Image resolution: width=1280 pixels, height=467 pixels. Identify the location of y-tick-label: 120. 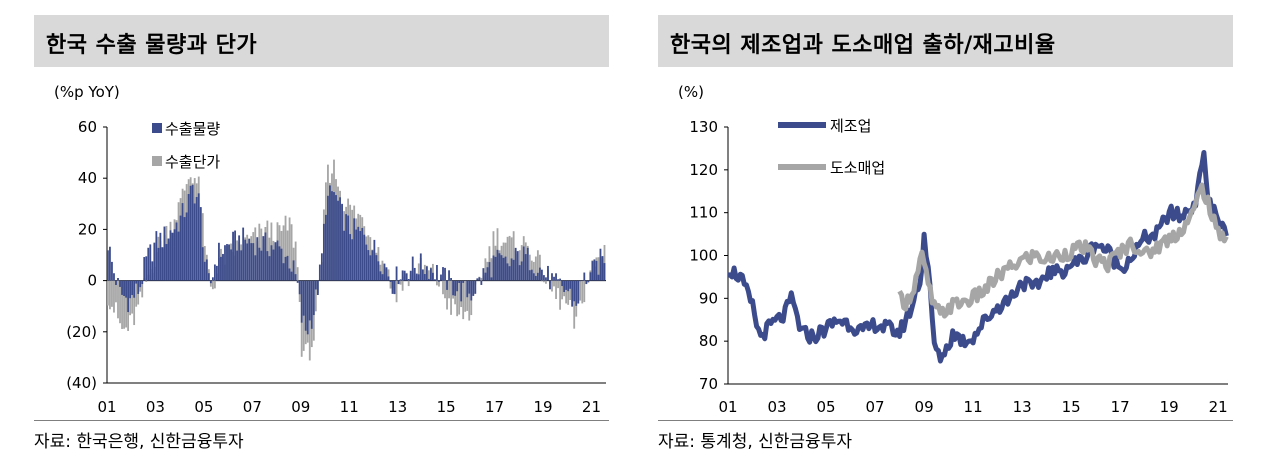
(703, 170).